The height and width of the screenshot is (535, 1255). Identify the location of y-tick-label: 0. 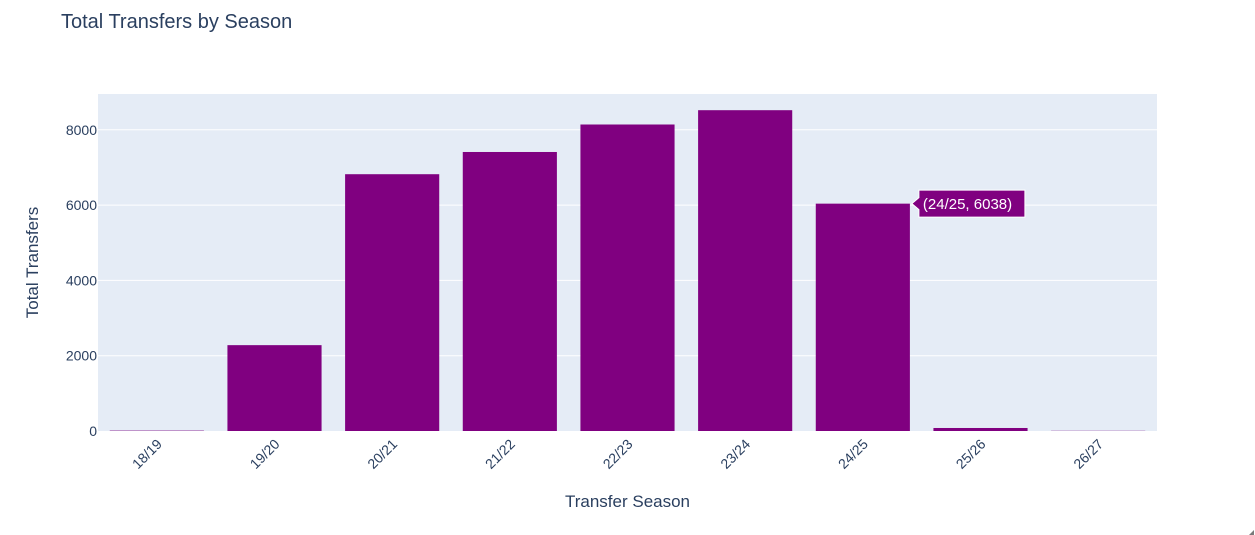
(93, 431).